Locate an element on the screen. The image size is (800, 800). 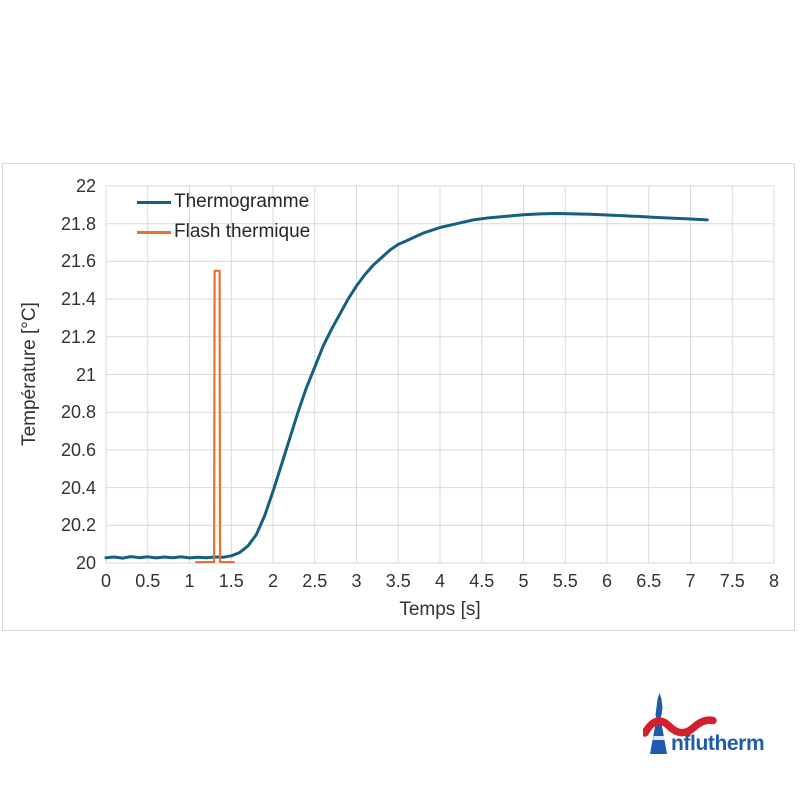
x-tick-label: 3 is located at coordinates (356, 581).